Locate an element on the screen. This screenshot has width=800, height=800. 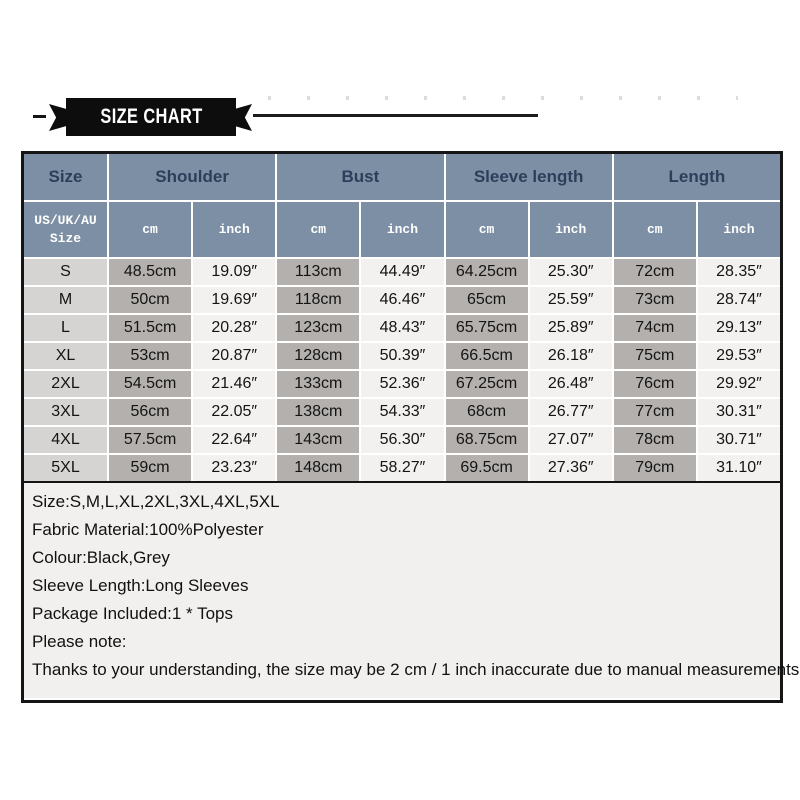
col-header-shoulder: Shoulder is located at coordinates (192, 177).